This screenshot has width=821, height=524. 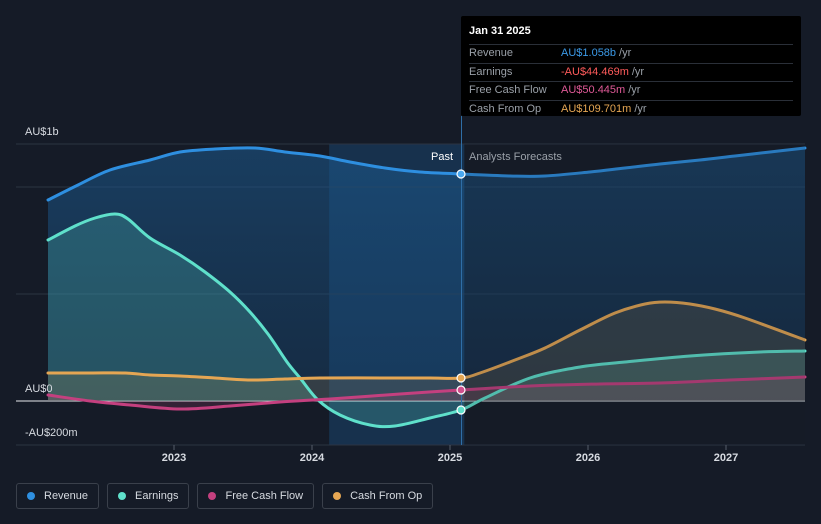 I want to click on tooltip-label: Revenue, so click(x=491, y=53).